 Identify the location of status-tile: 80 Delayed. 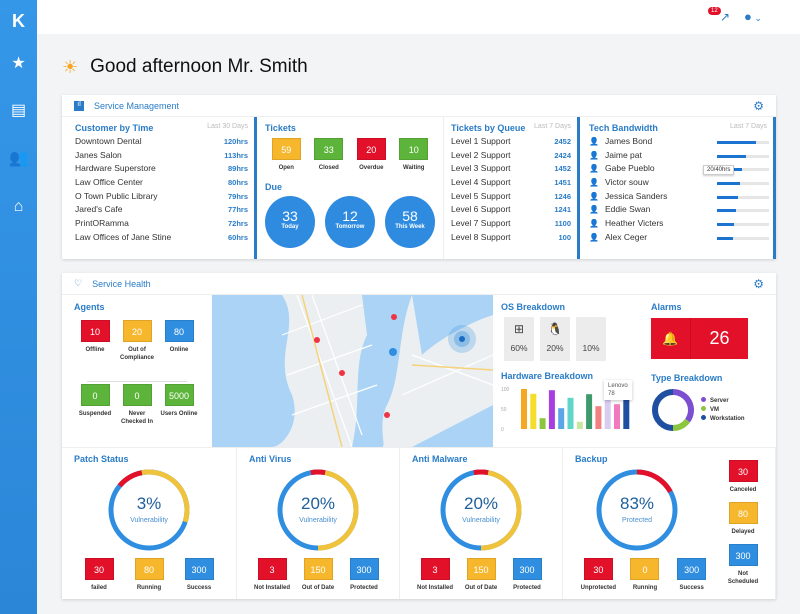
(743, 519).